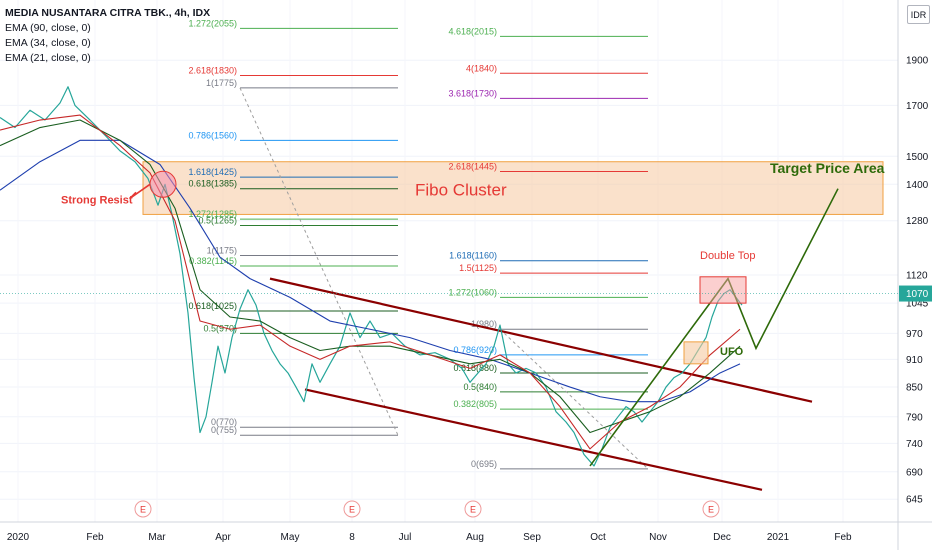 The width and height of the screenshot is (932, 550). What do you see at coordinates (917, 185) in the screenshot?
I see `price-tick-label: 1400` at bounding box center [917, 185].